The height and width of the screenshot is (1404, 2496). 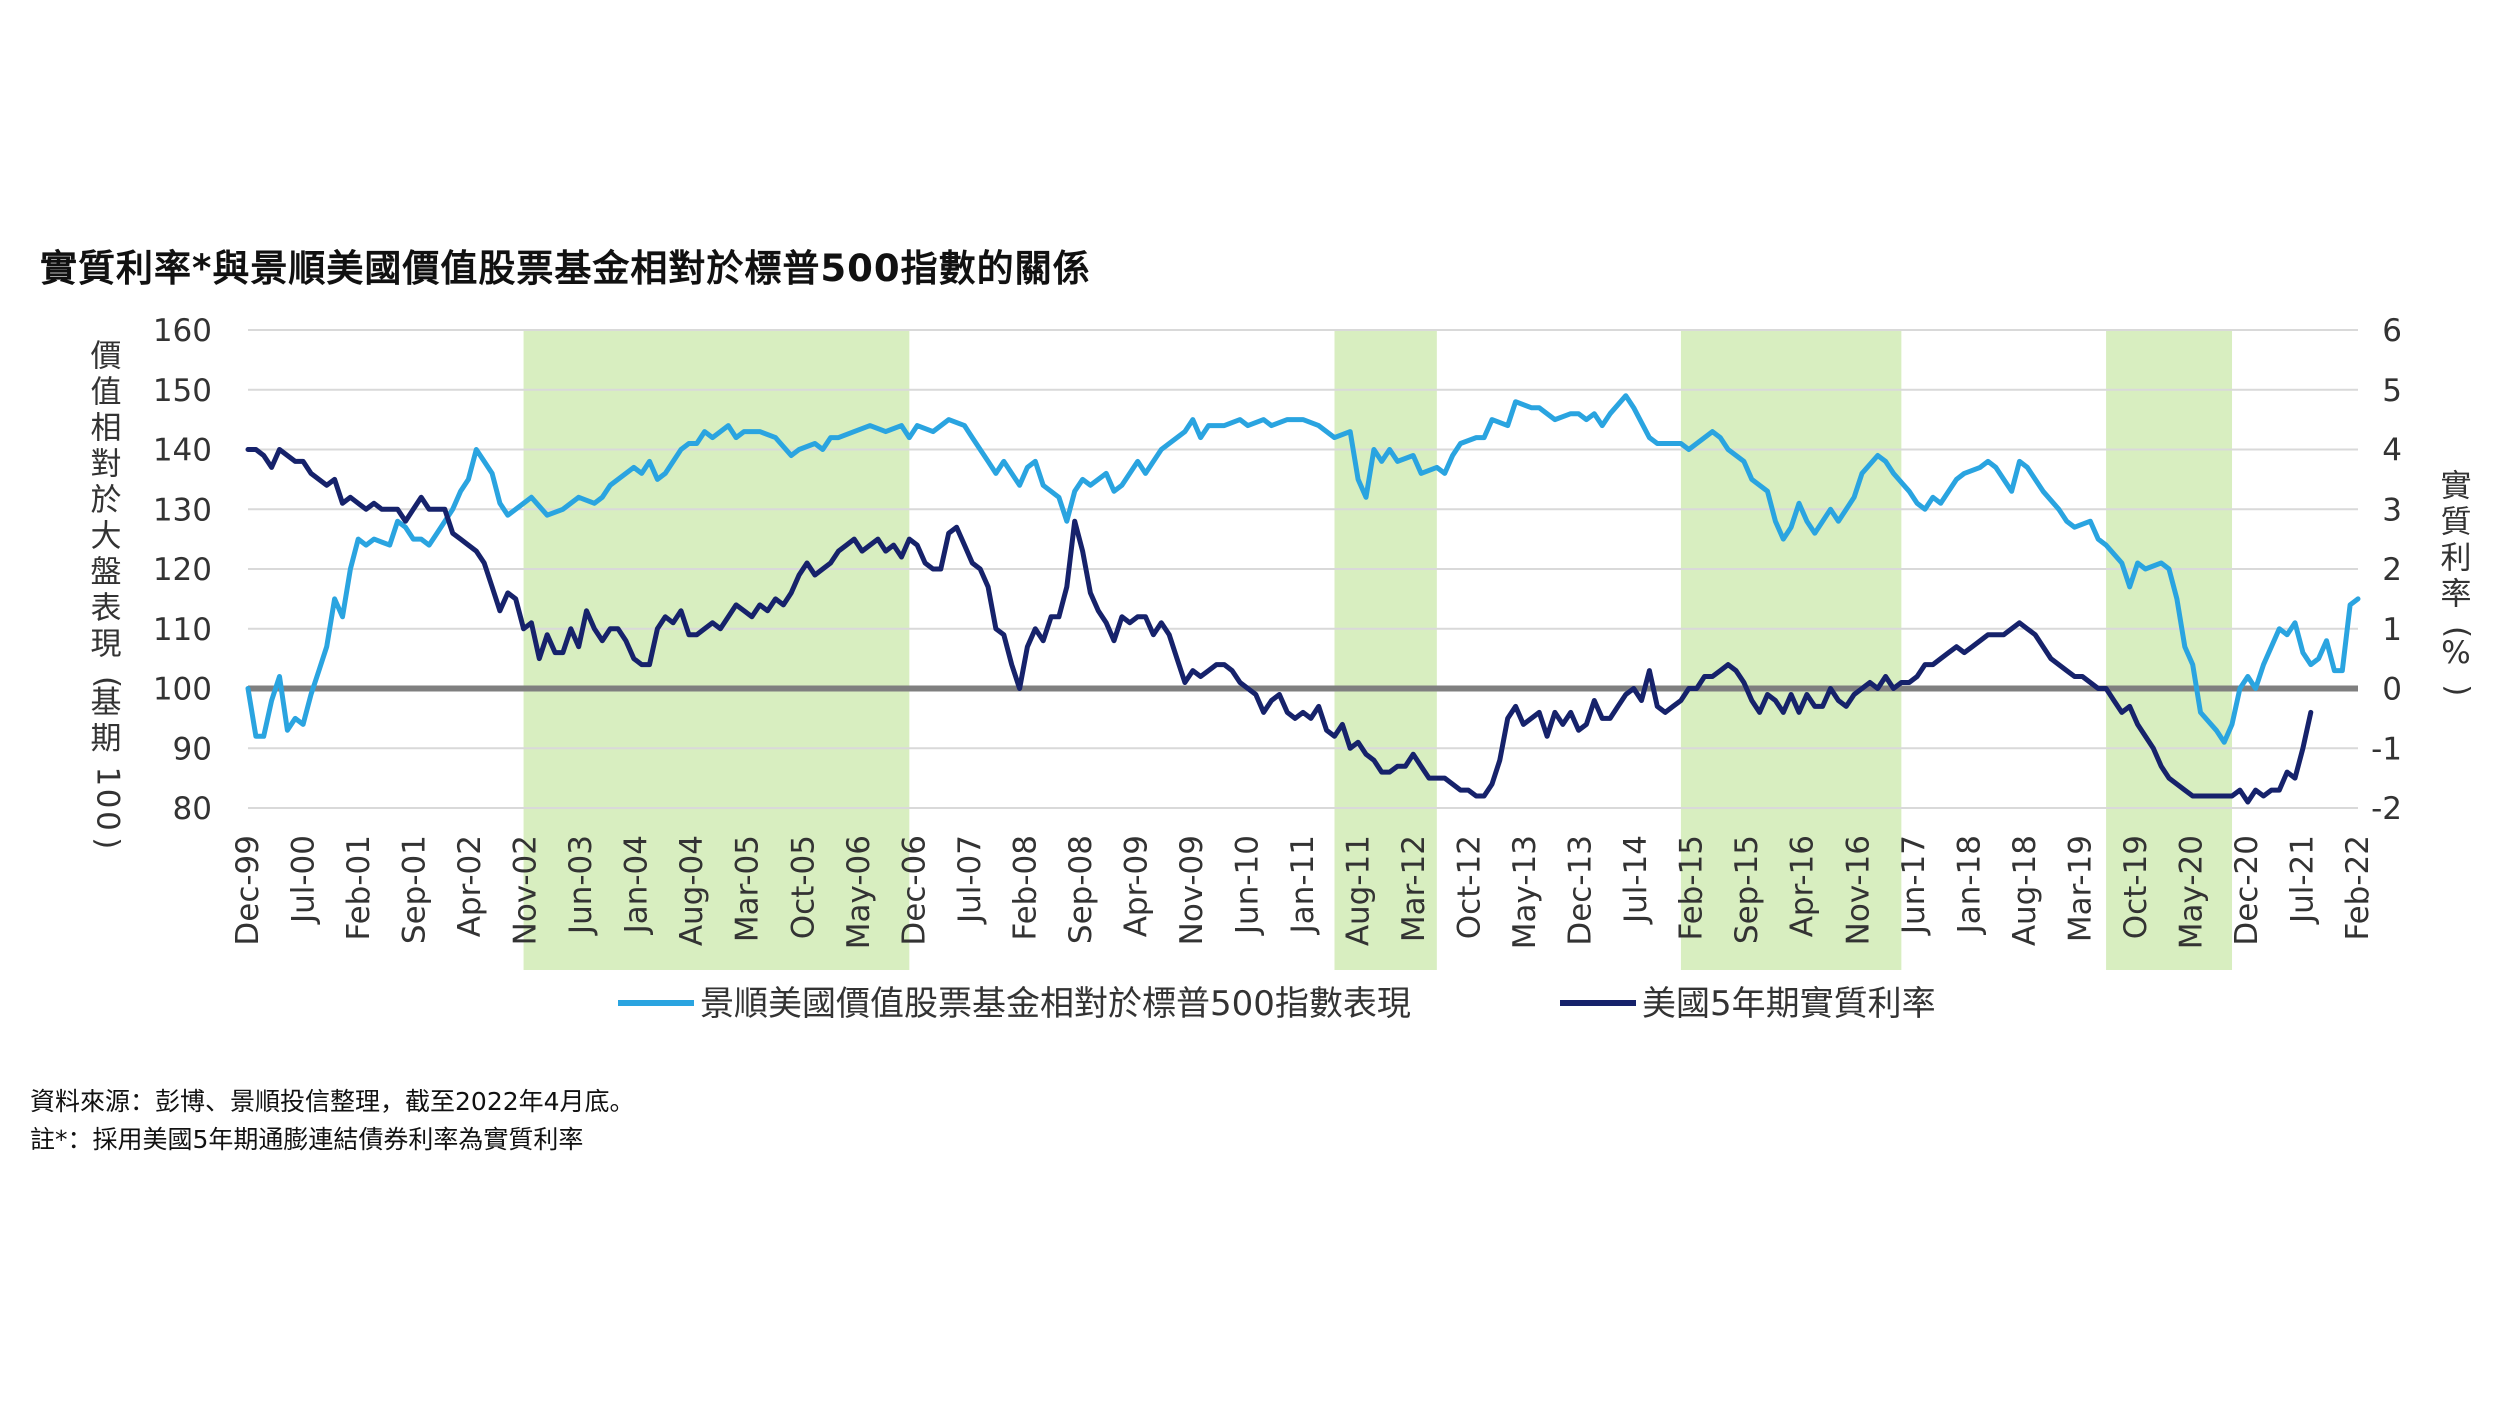 What do you see at coordinates (1247, 885) in the screenshot?
I see `x-tick-label: Jun-10` at bounding box center [1247, 885].